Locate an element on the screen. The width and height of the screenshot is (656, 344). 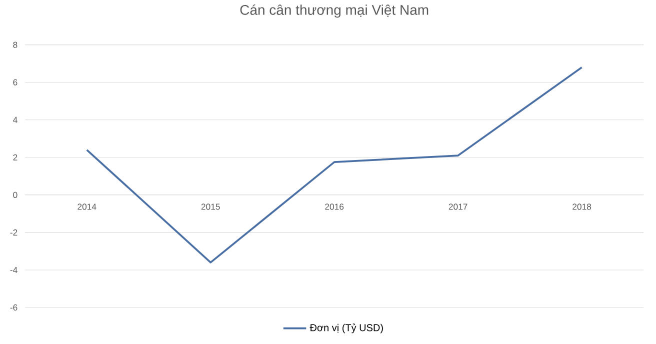
y-tick-label: -4 is located at coordinates (14, 269).